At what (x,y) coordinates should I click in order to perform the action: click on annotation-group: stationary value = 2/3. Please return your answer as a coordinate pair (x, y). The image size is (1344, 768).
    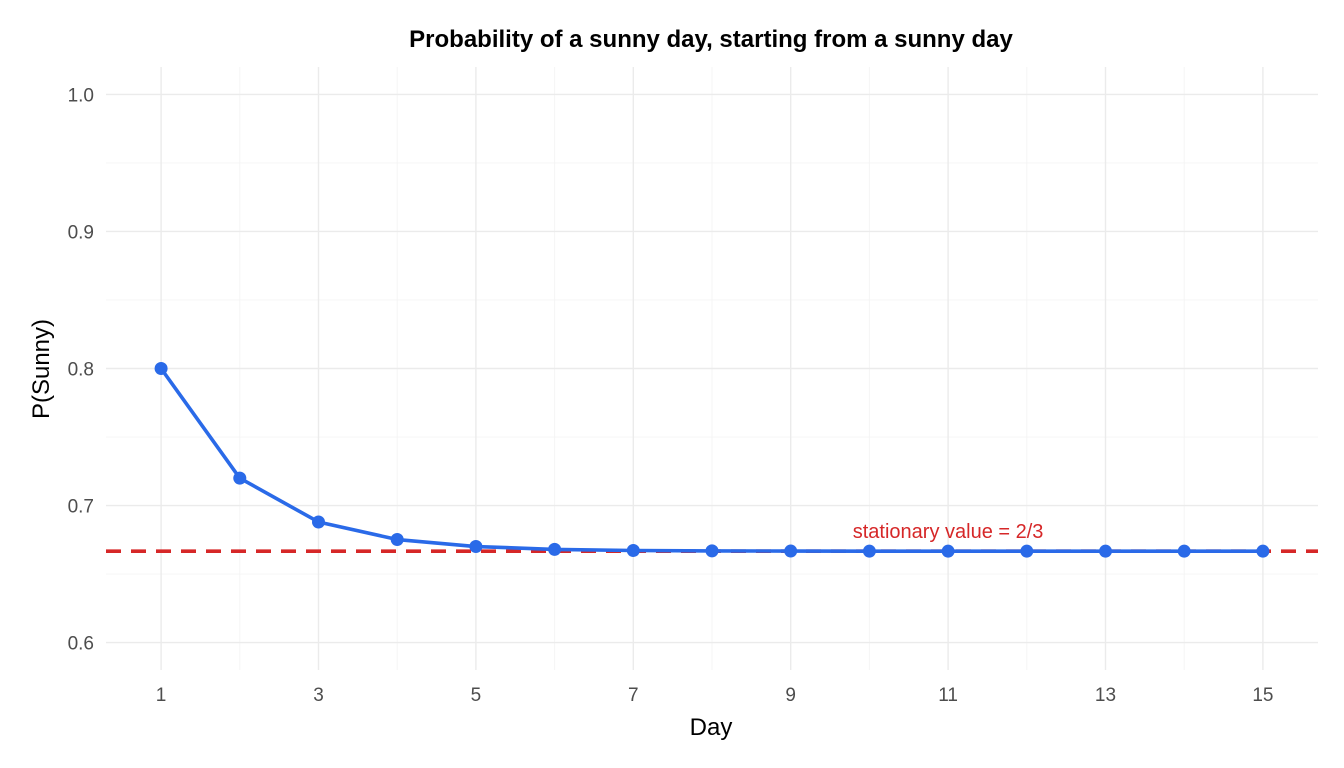
    Looking at the image, I should click on (948, 532).